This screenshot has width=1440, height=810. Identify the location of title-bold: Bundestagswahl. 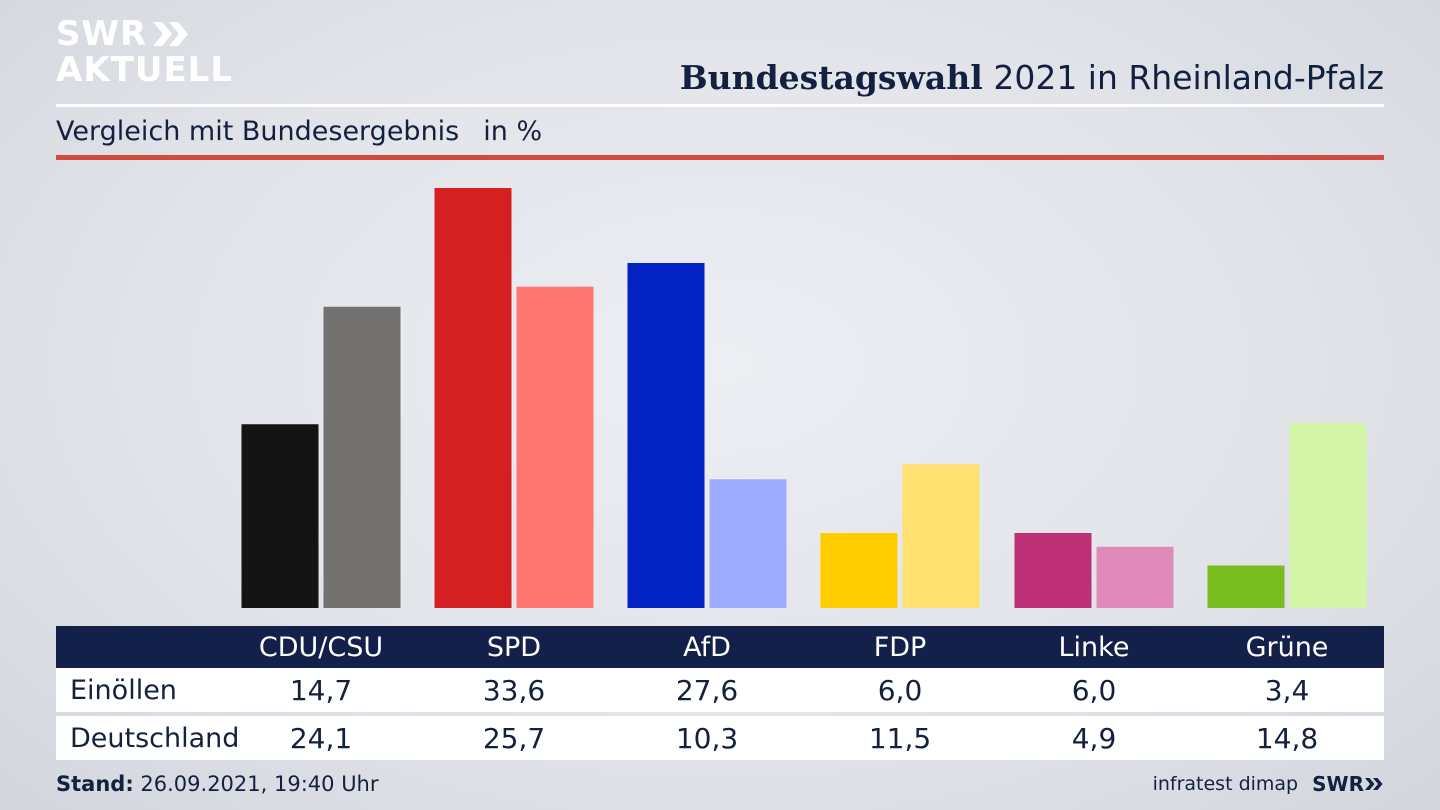
(831, 77).